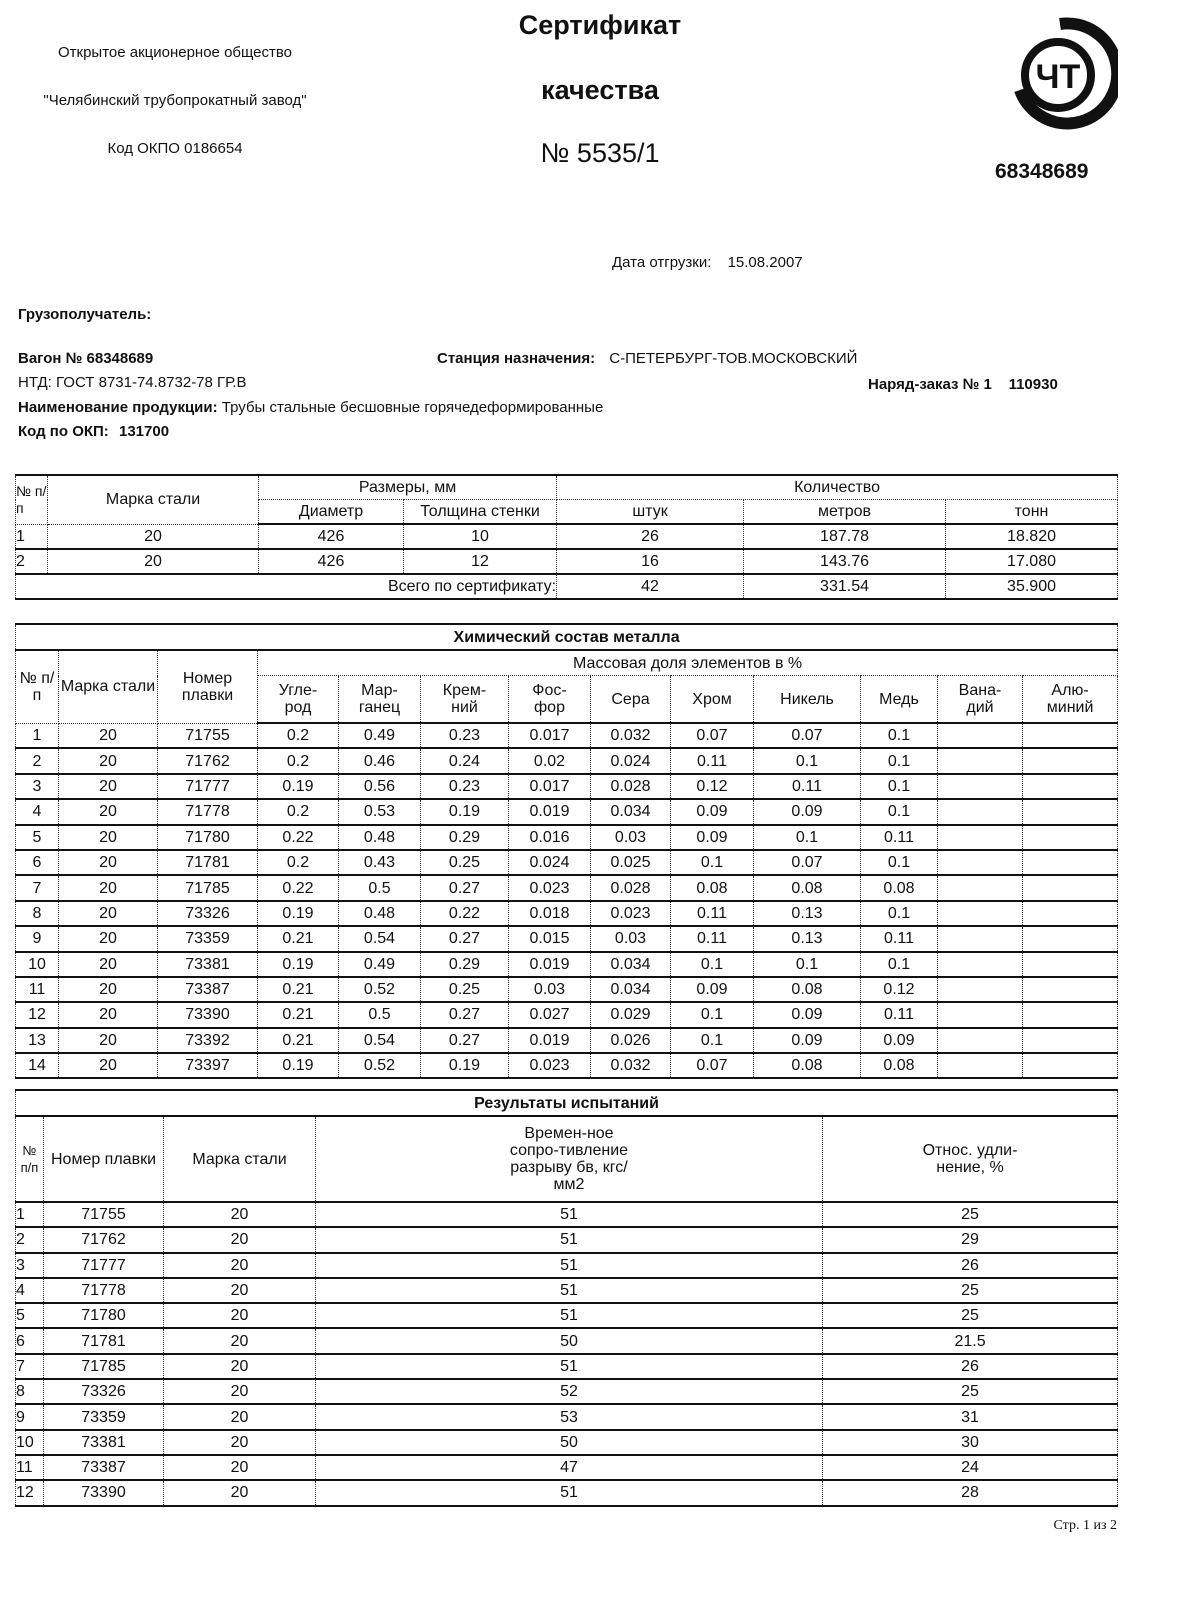 The width and height of the screenshot is (1177, 1616). I want to click on table-cell: 73326, so click(207, 914).